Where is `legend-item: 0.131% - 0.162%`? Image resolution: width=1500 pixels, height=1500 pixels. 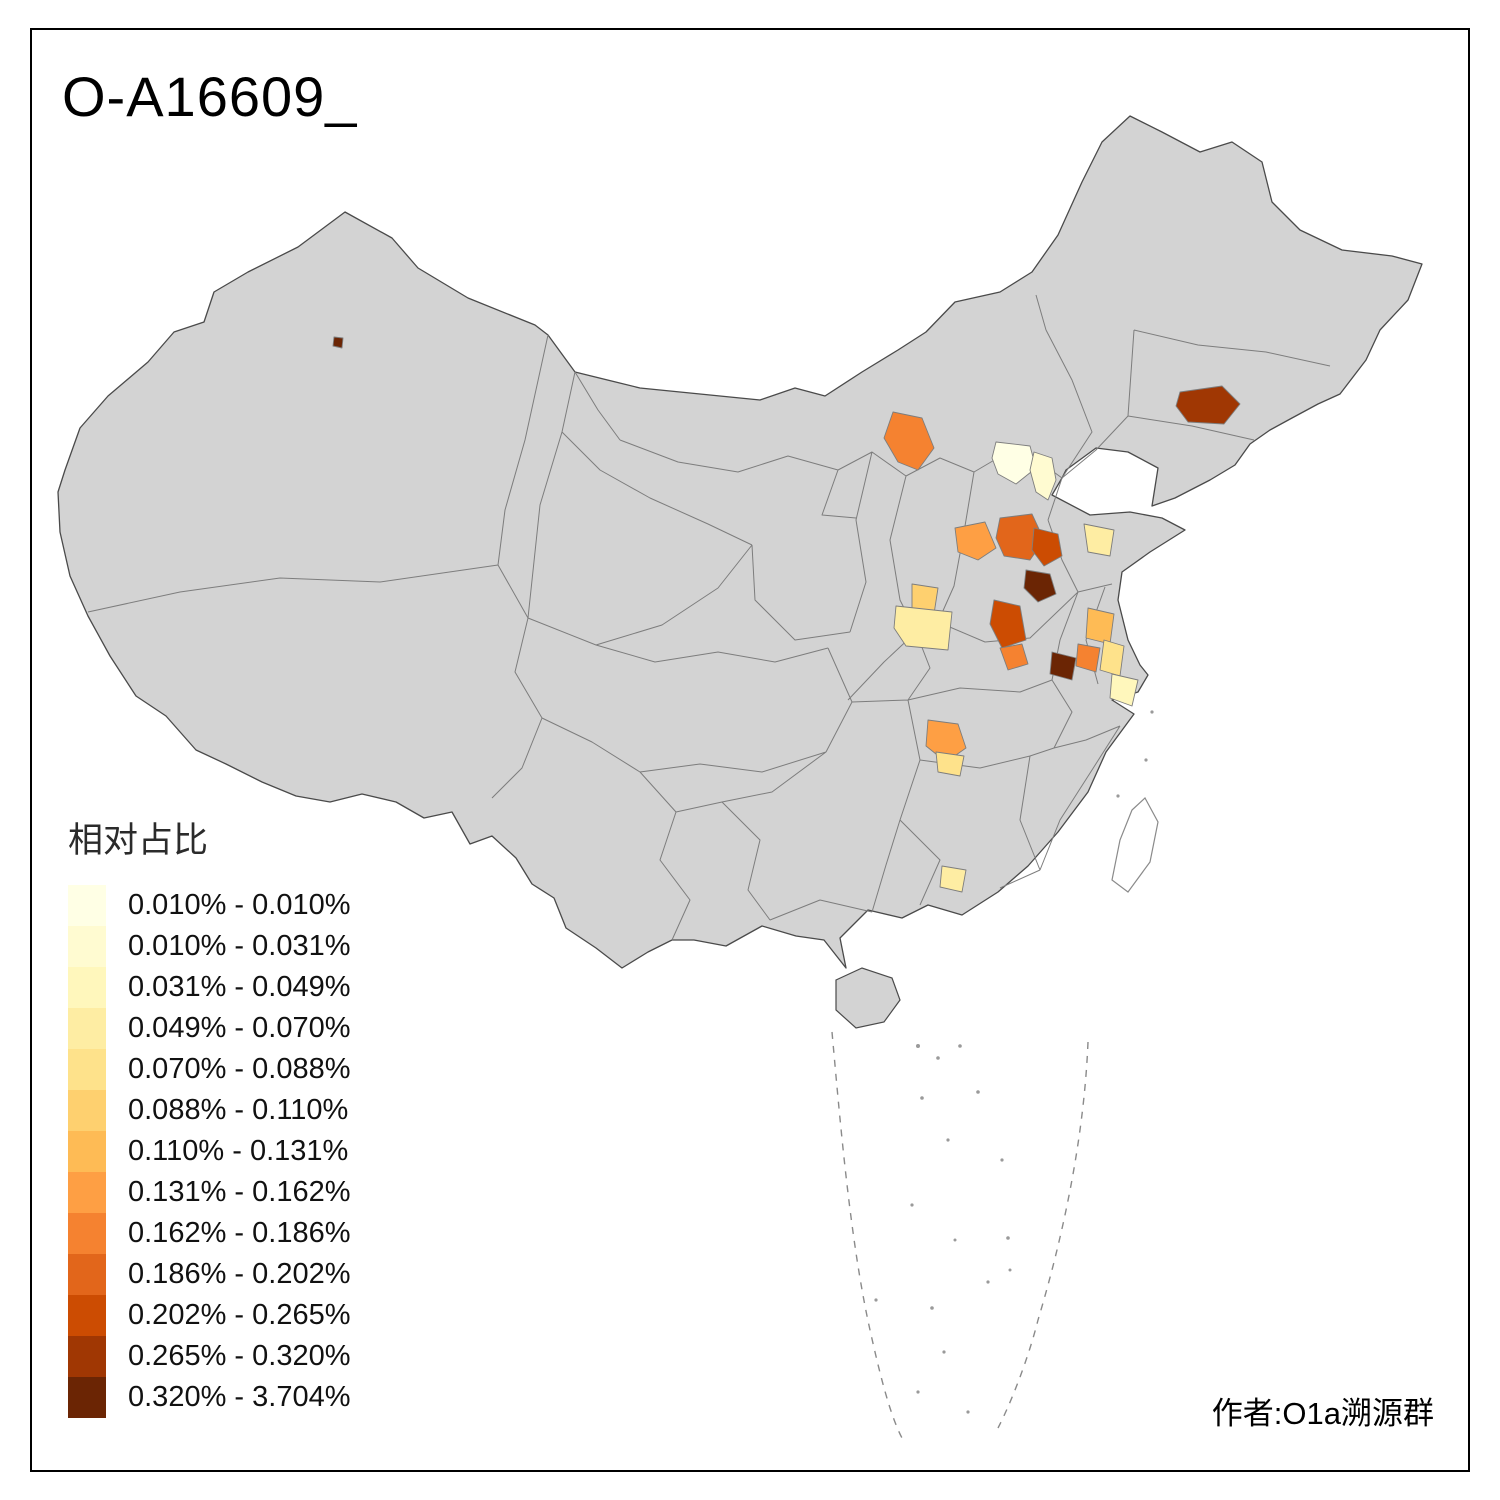
legend-item: 0.131% - 0.162% is located at coordinates (209, 1192).